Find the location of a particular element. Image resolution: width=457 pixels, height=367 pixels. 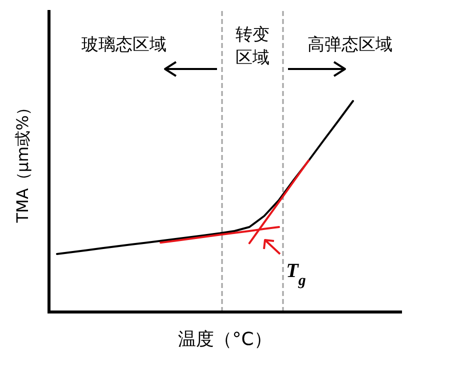

text: 玻璃态区域 is located at coordinates (124, 45).